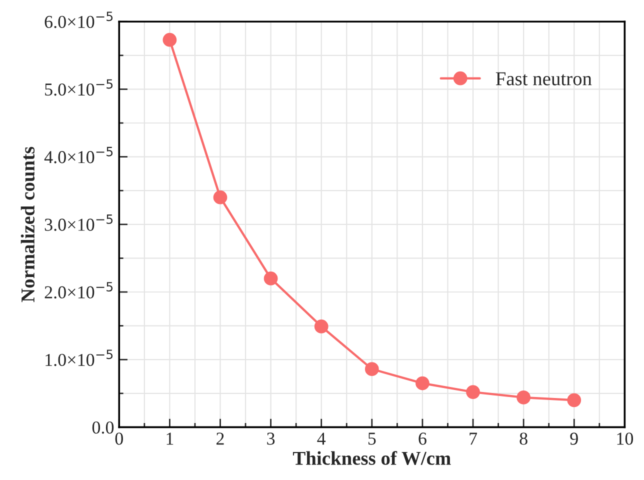 The height and width of the screenshot is (480, 644). What do you see at coordinates (574, 438) in the screenshot?
I see `x-tick-label: 9` at bounding box center [574, 438].